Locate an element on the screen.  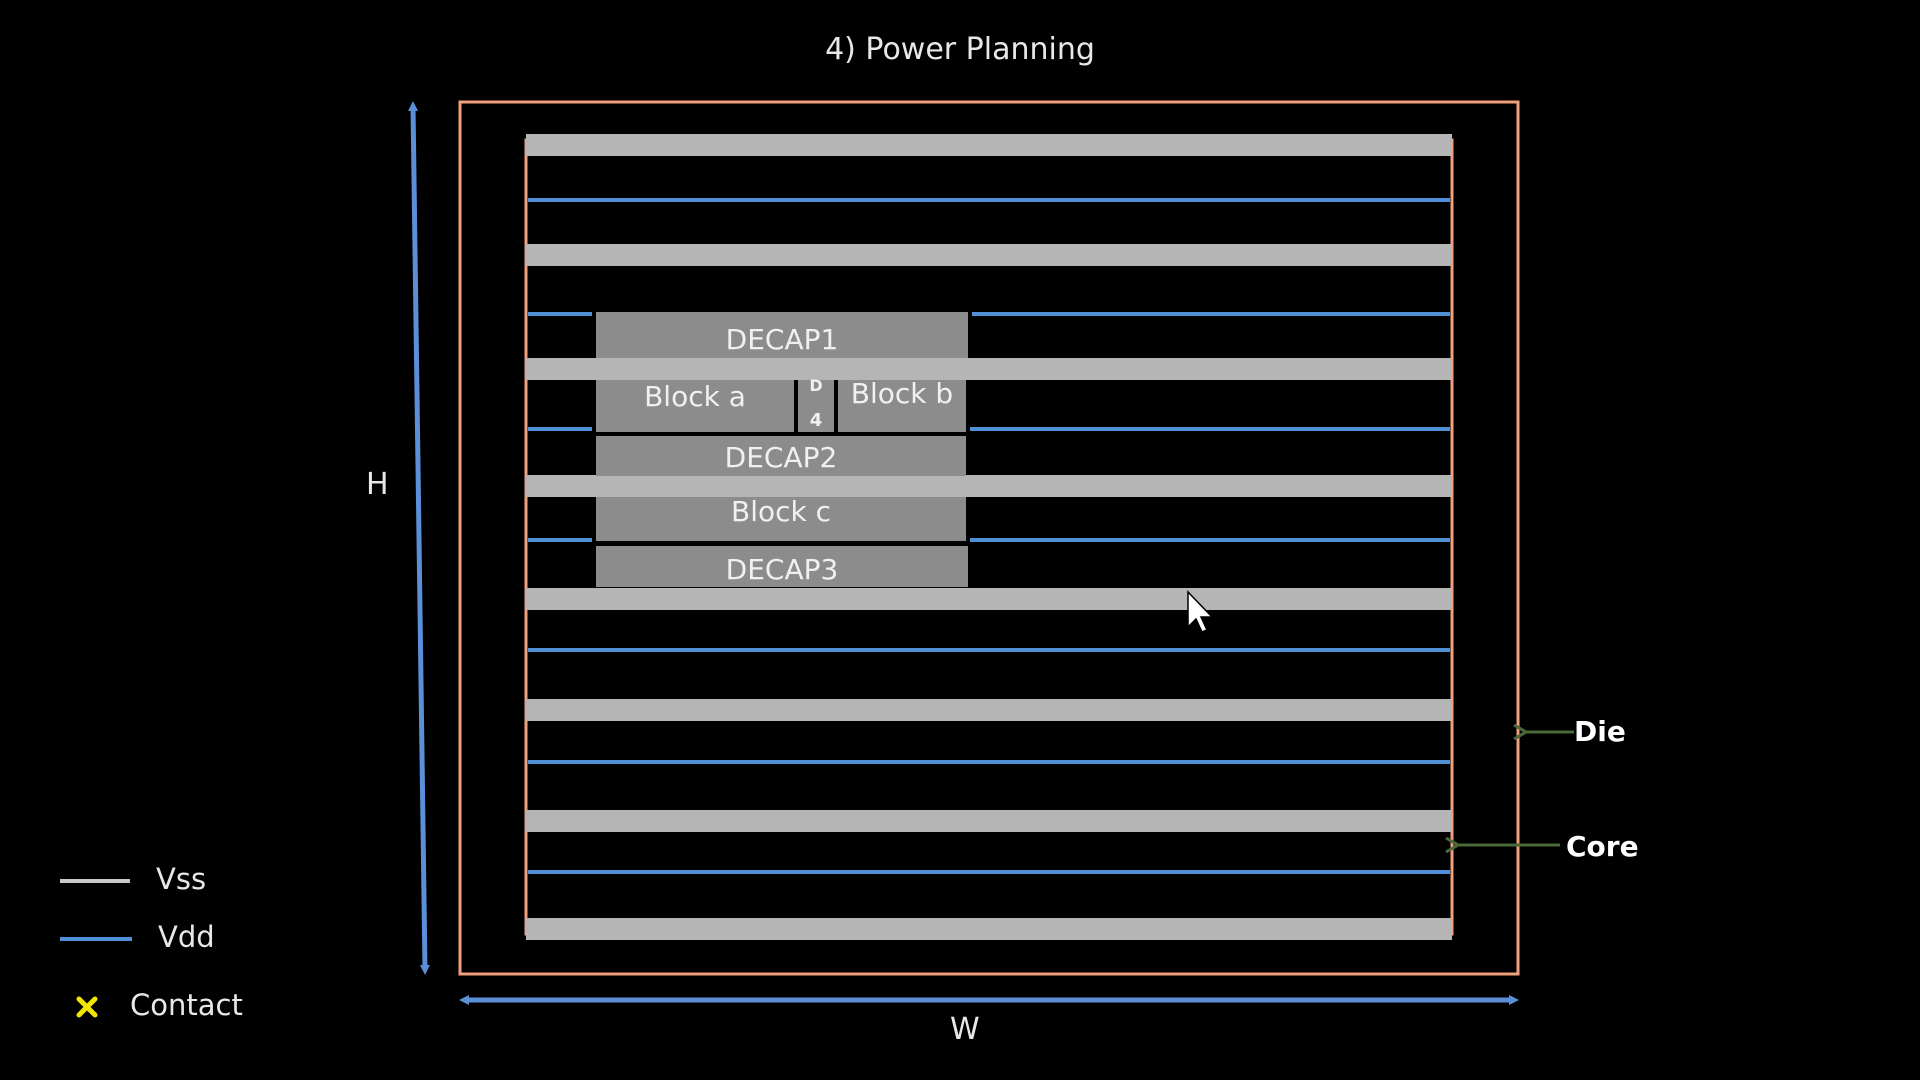
core-label: Core is located at coordinates (1602, 846).